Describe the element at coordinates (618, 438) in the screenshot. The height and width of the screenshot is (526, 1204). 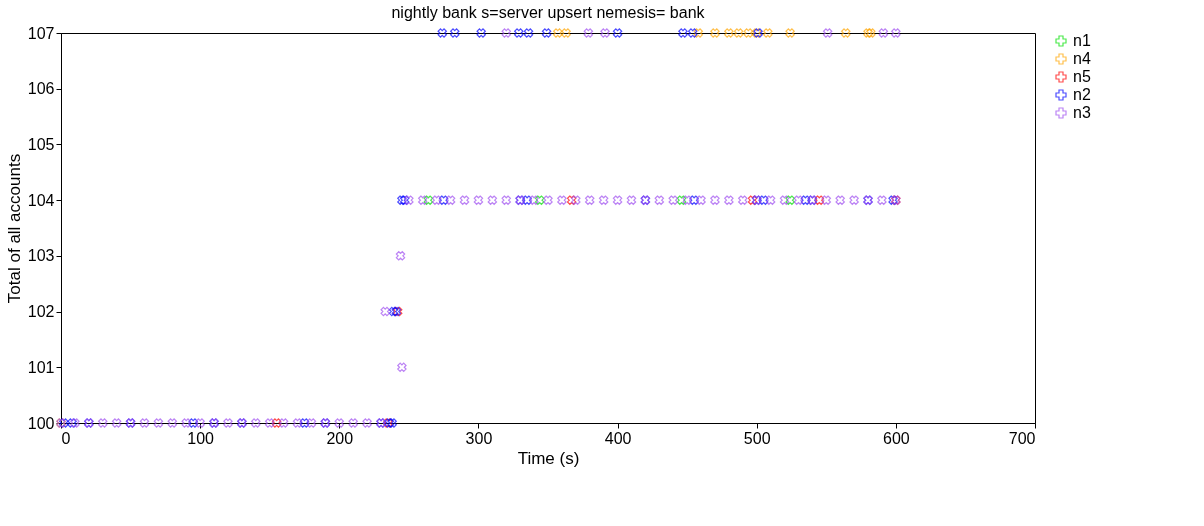
I see `x-tick-label: 400` at that location.